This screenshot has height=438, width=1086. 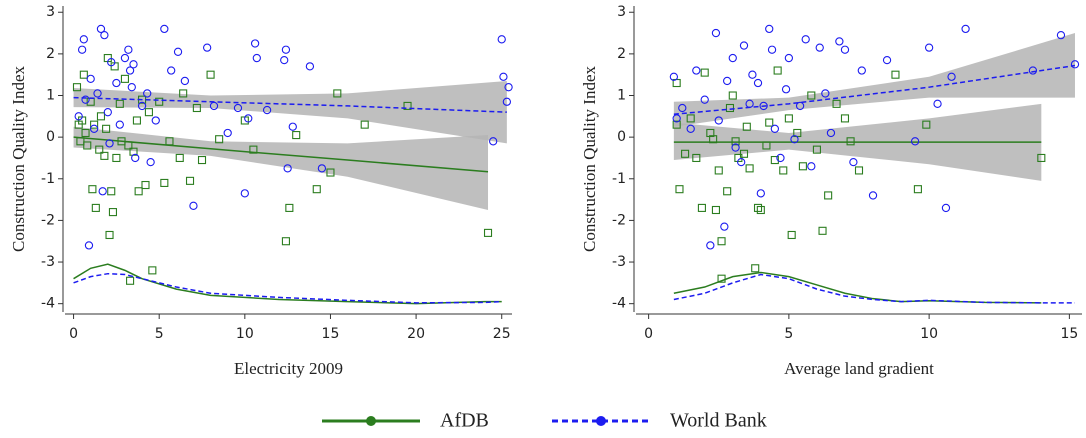 What do you see at coordinates (788, 334) in the screenshot?
I see `x-tick-label: 5` at bounding box center [788, 334].